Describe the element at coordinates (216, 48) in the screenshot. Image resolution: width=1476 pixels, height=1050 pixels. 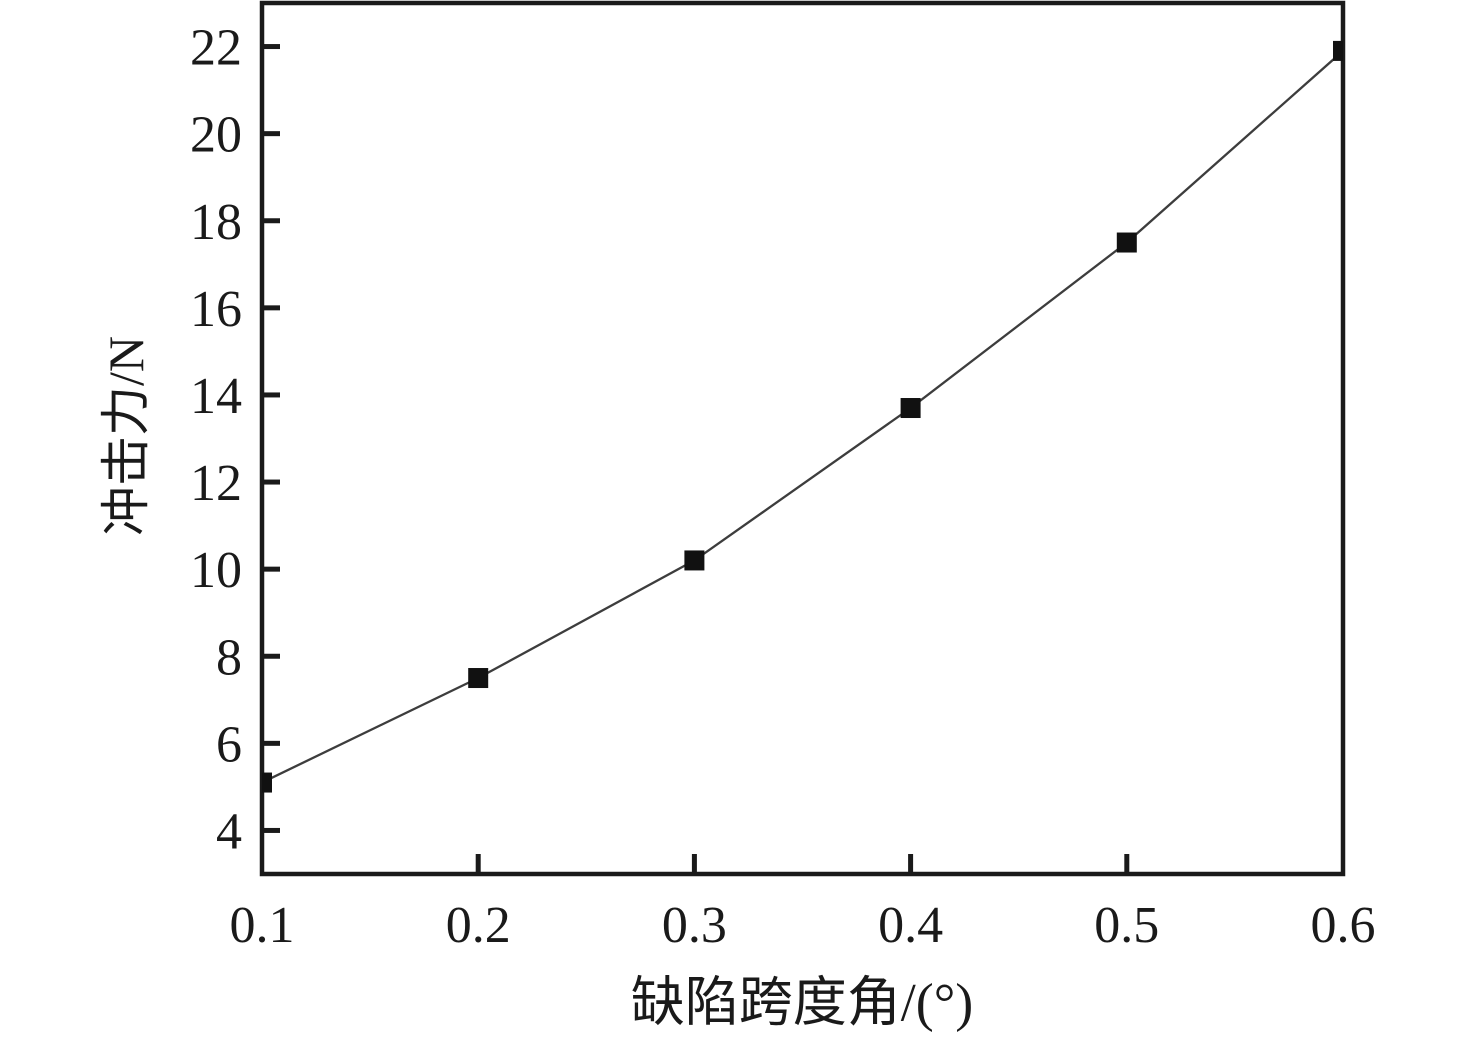
I see `y-tick-label: 22` at that location.